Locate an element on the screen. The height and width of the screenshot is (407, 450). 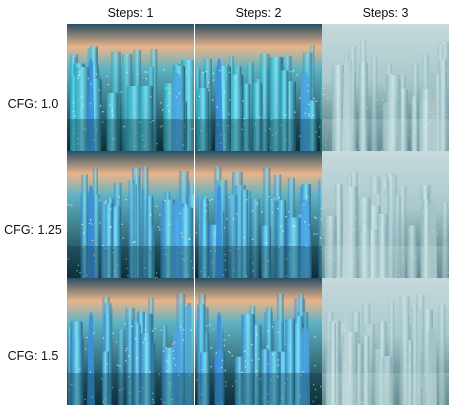
row-label-cfg-1-25: CFG: 1.25 is located at coordinates (33, 230).